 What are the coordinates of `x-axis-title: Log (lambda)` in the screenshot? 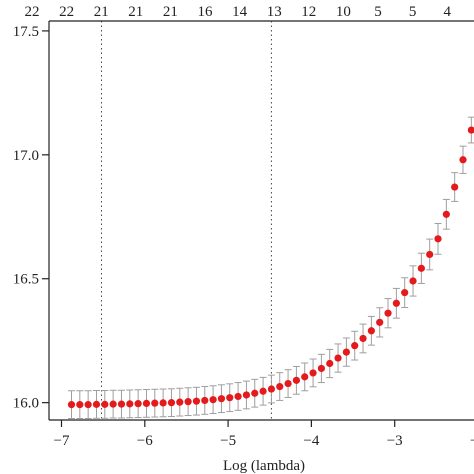 It's located at (264, 466).